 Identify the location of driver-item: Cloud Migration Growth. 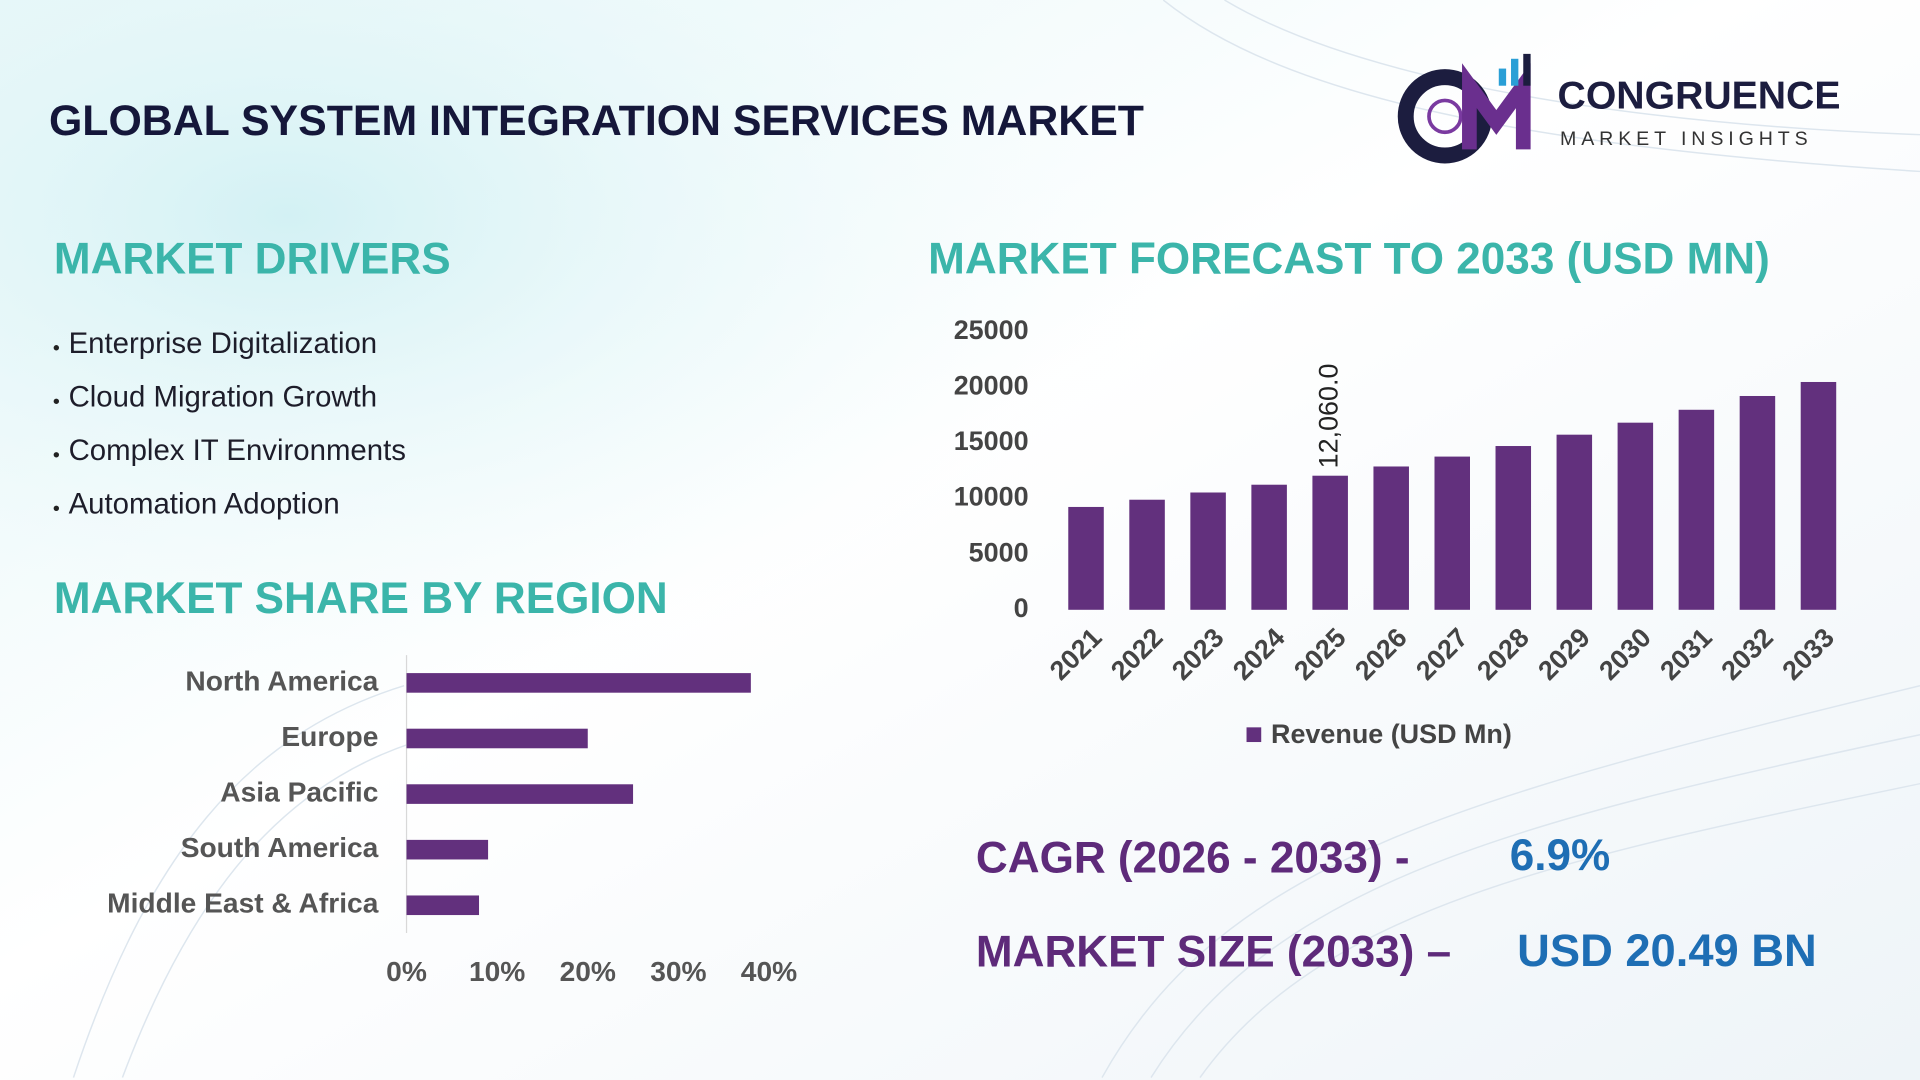
(223, 397).